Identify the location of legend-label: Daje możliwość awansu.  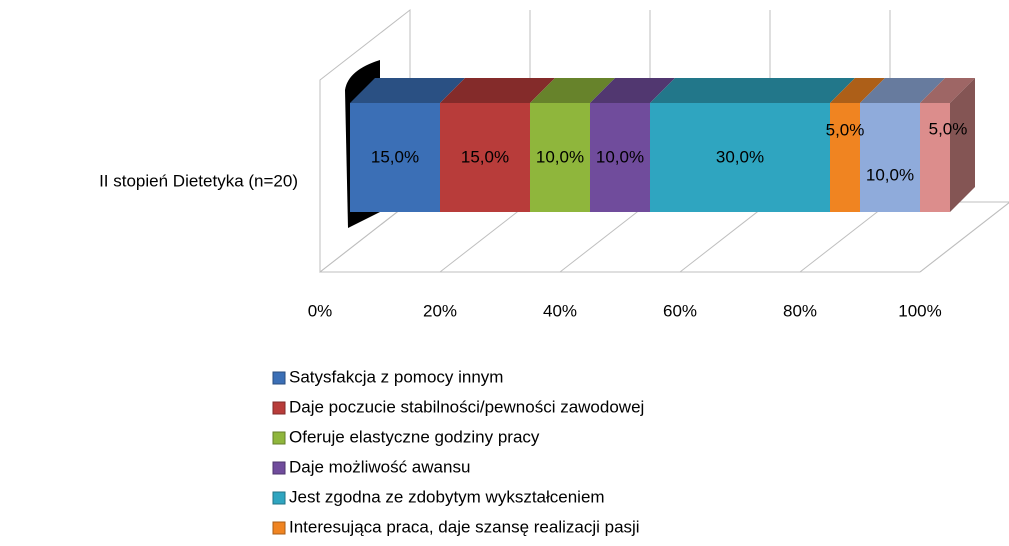
(379, 466).